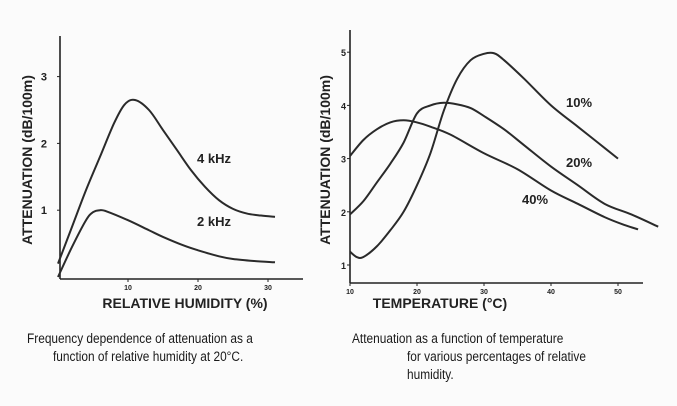  Describe the element at coordinates (214, 221) in the screenshot. I see `series-label: 2 kHz` at that location.